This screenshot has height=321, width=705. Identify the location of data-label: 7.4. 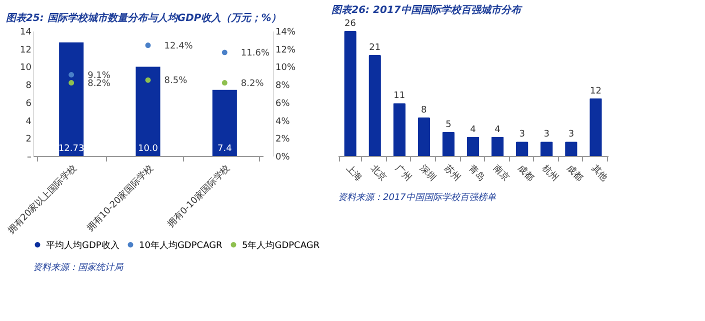
(225, 149).